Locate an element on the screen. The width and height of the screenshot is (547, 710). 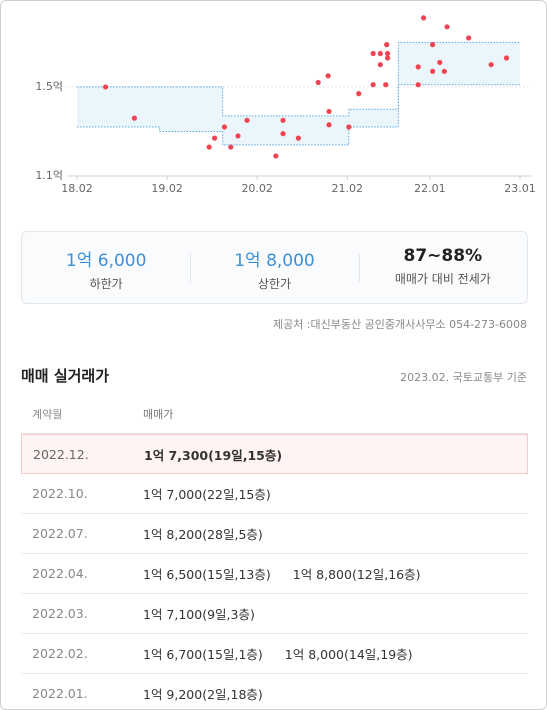
summary-item: 1억 6,000 하한가 is located at coordinates (106, 267).